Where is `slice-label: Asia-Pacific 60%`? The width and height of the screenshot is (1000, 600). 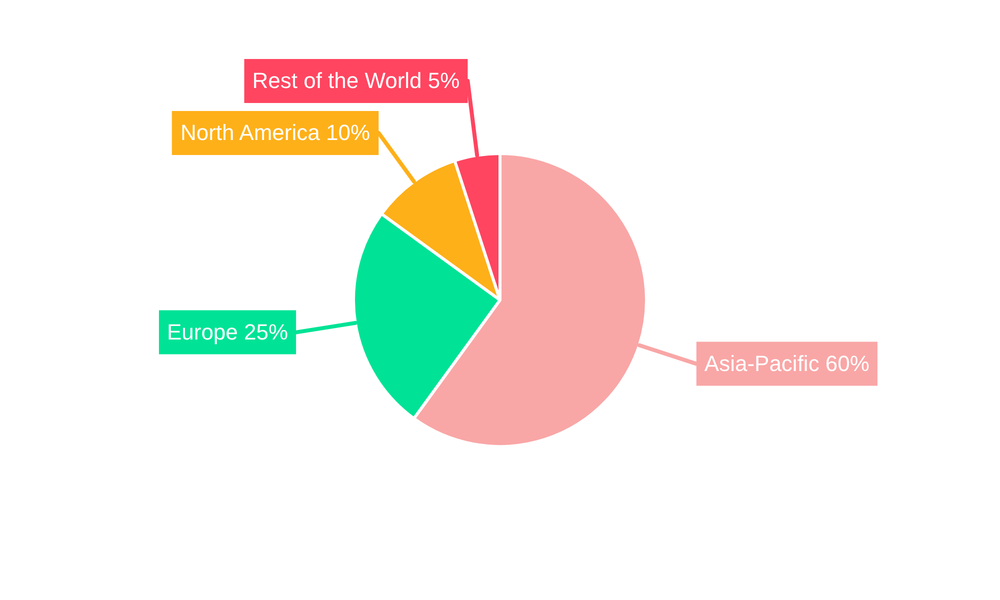
slice-label: Asia-Pacific 60% is located at coordinates (787, 363).